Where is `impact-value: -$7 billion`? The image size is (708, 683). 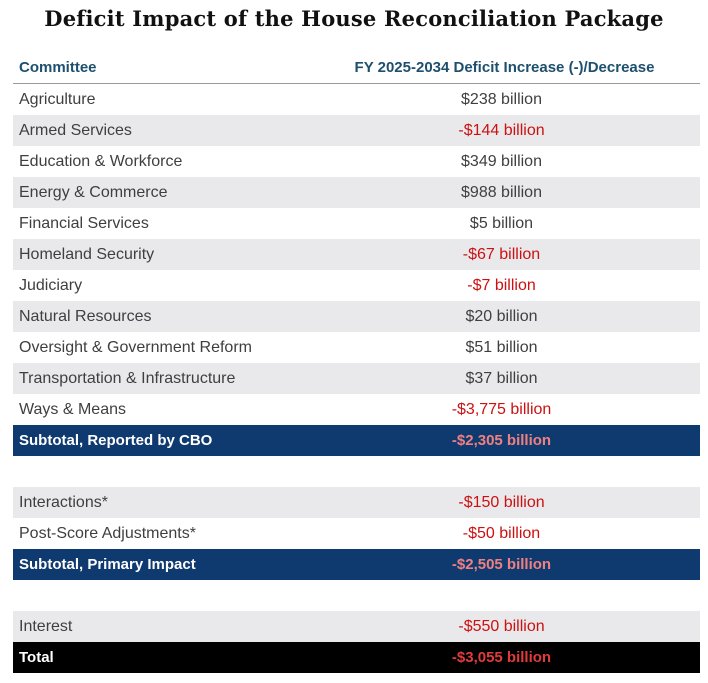
impact-value: -$7 billion is located at coordinates (501, 285).